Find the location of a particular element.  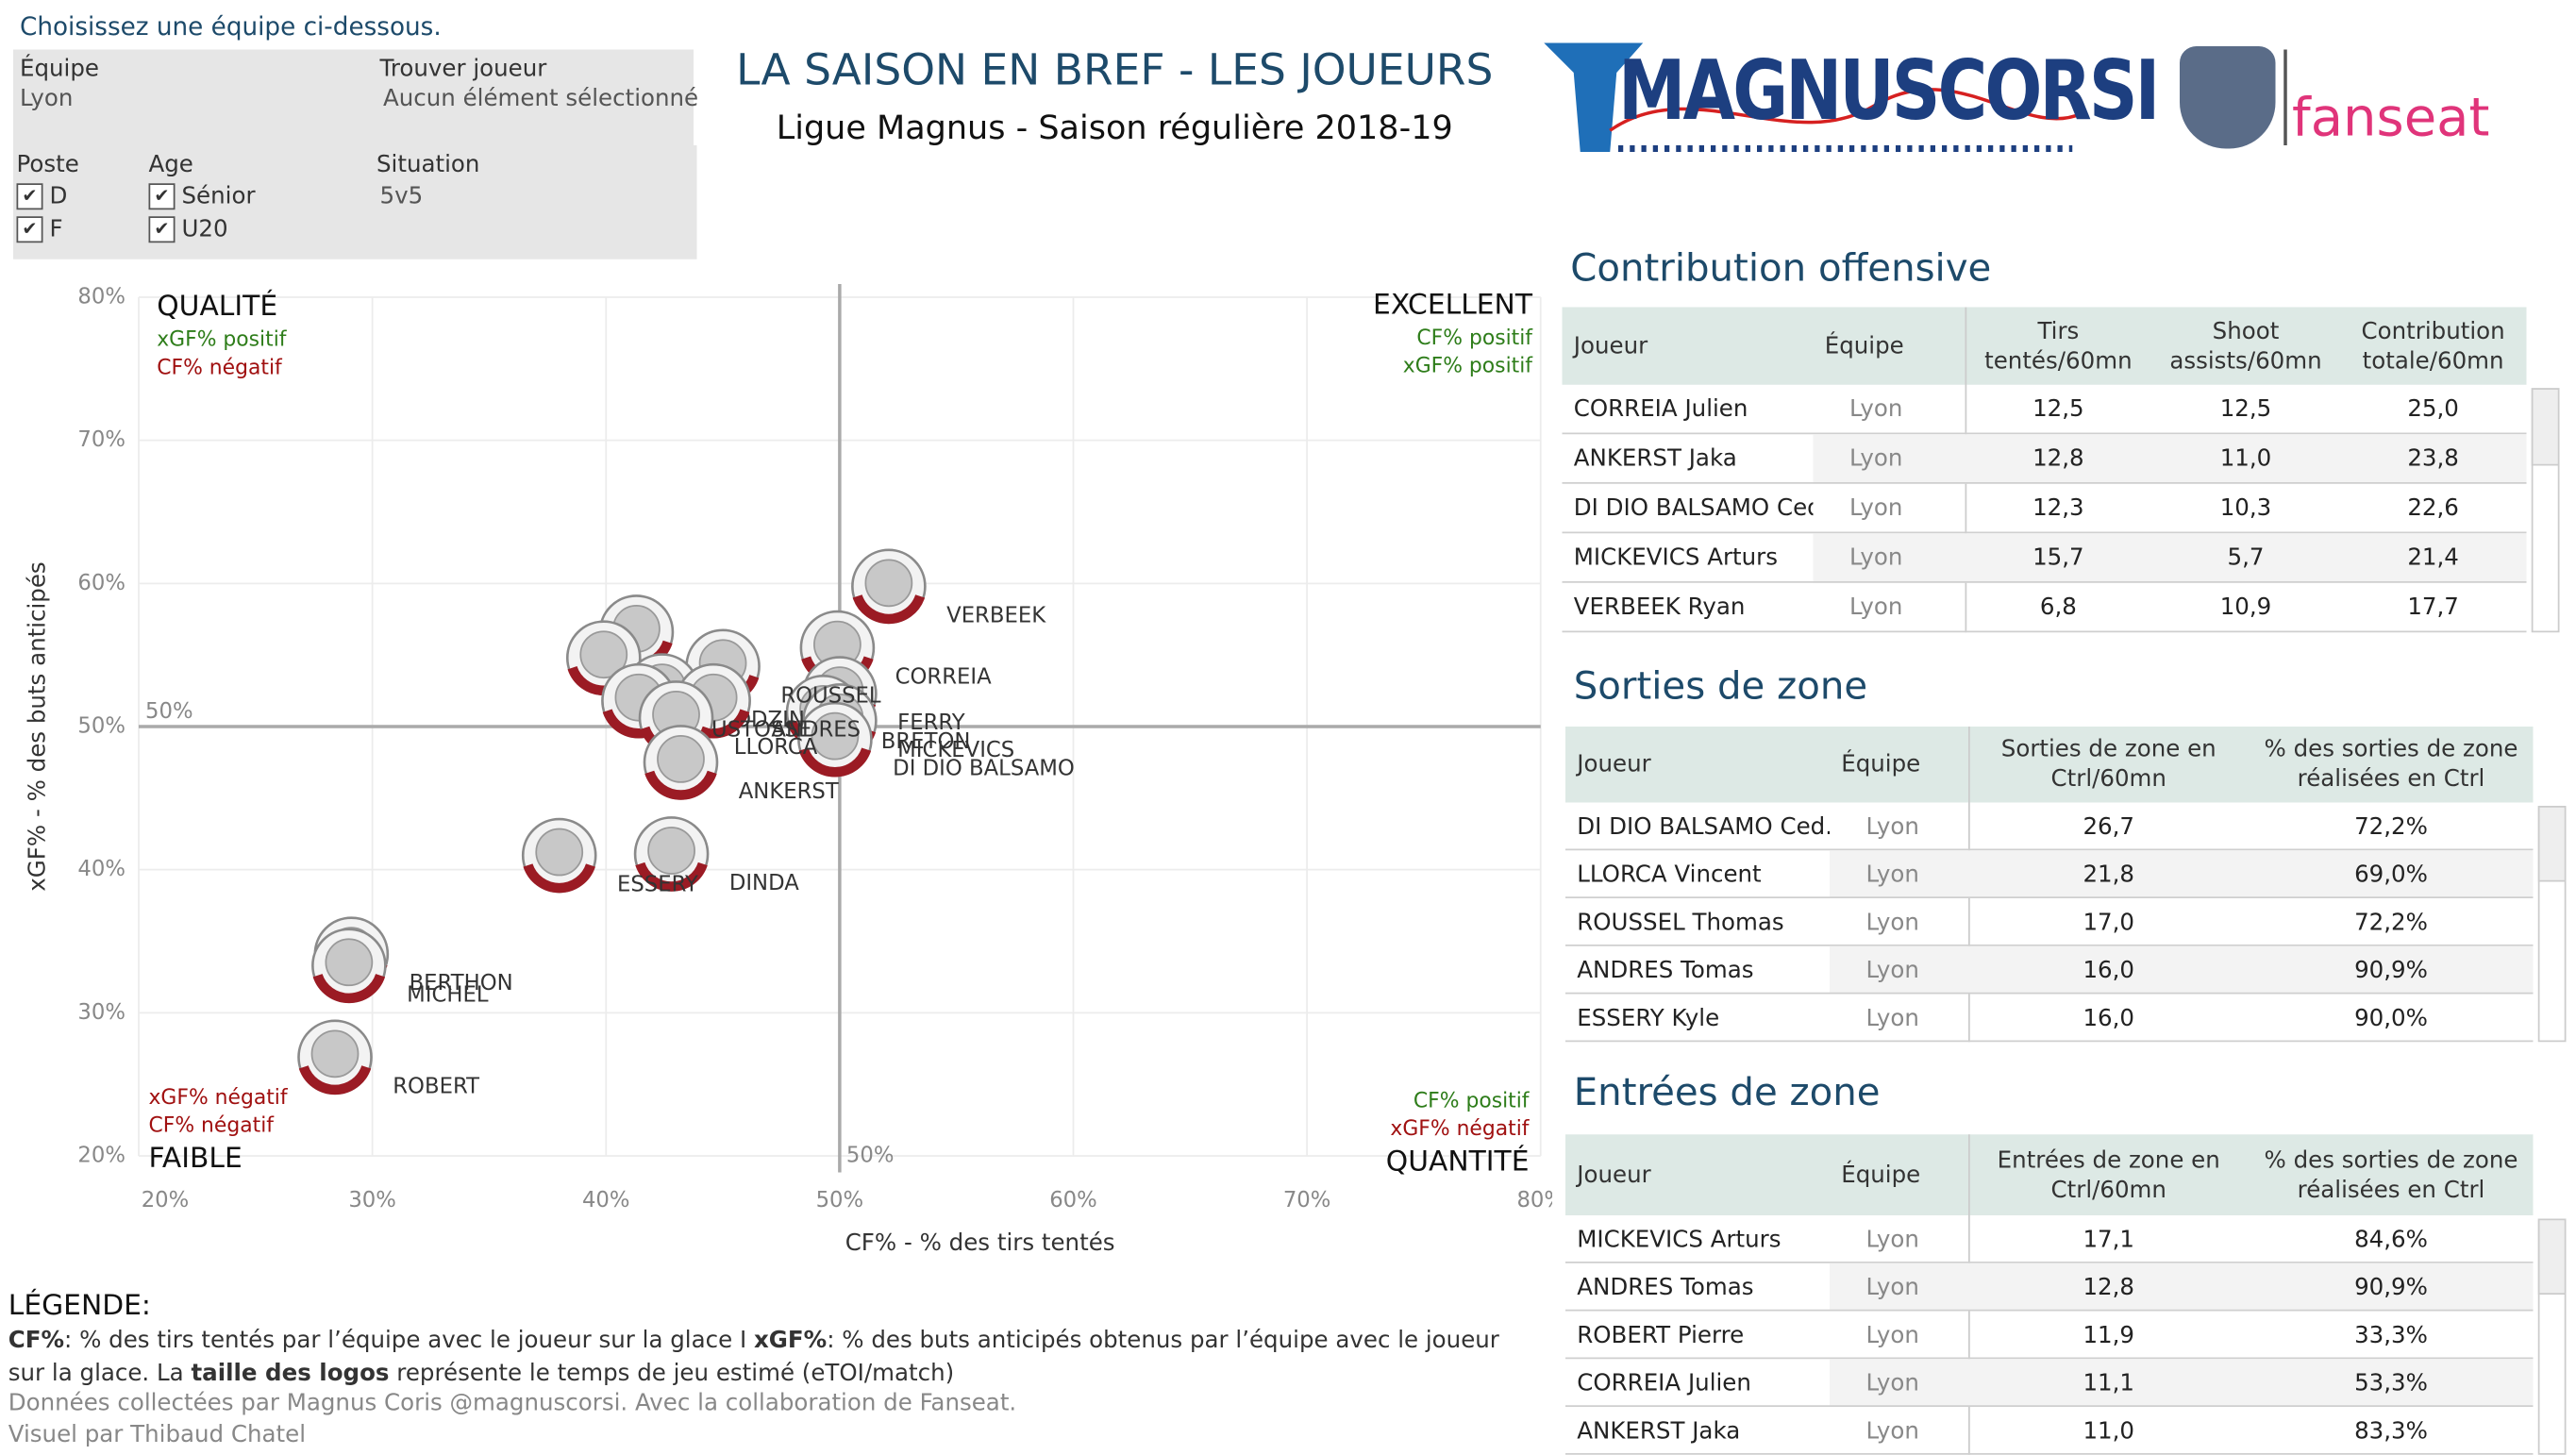

point-label: BERTHON is located at coordinates (461, 983).